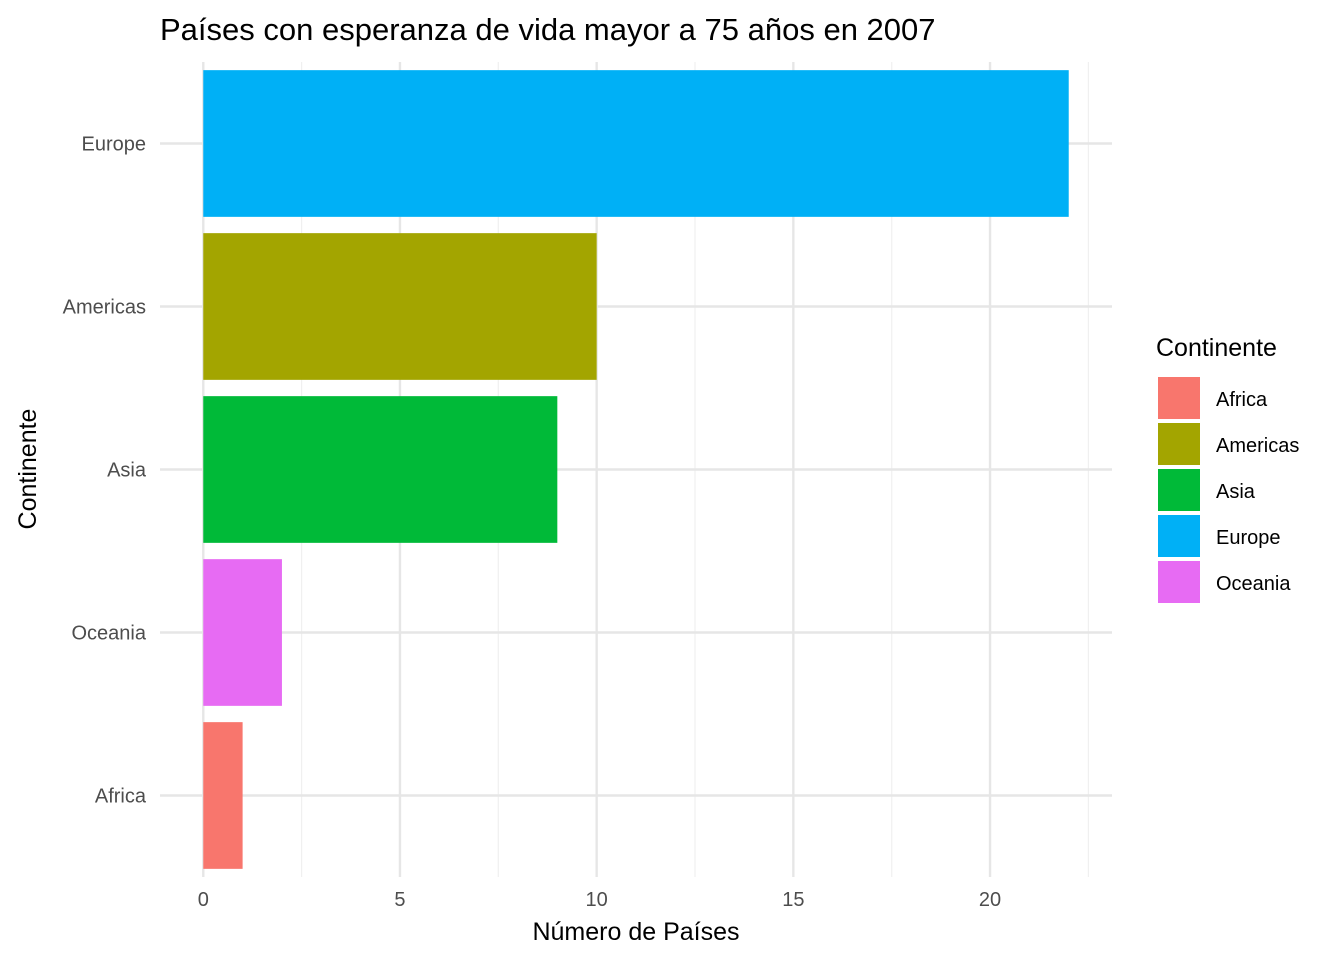 Image resolution: width=1344 pixels, height=960 pixels. What do you see at coordinates (1179, 444) in the screenshot?
I see `legend-key-americas` at bounding box center [1179, 444].